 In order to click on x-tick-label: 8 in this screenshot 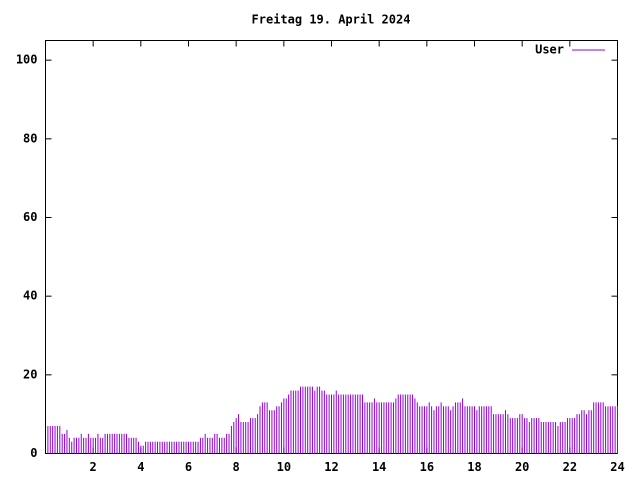, I will do `click(236, 467)`.